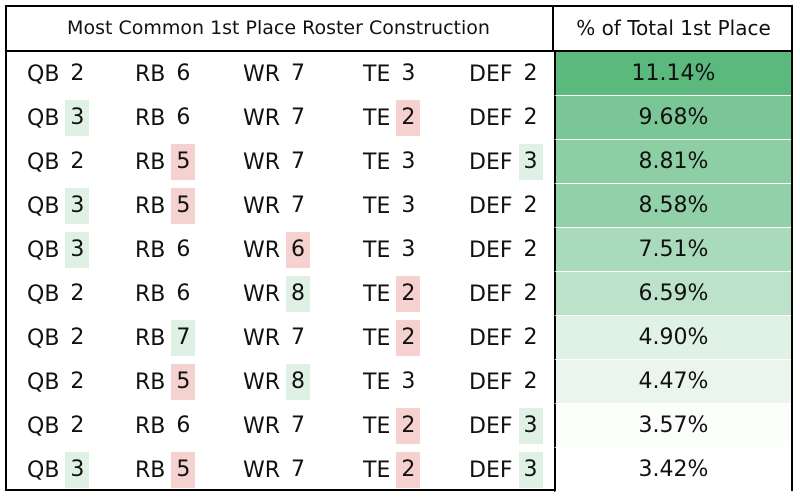  Describe the element at coordinates (399, 206) in the screenshot. I see `table-row: QB 3 RB 5 WR 7 TE 3 DEF 2 8.58%` at that location.